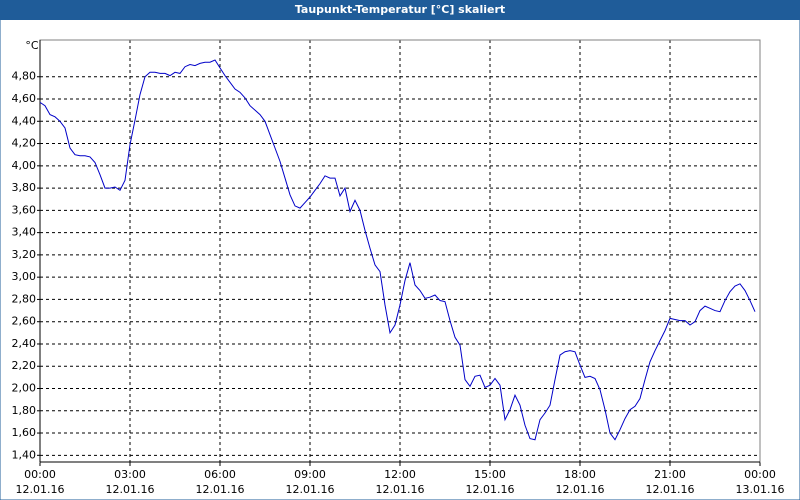 The height and width of the screenshot is (500, 800). What do you see at coordinates (24, 276) in the screenshot?
I see `y-tick-label: 3,00` at bounding box center [24, 276].